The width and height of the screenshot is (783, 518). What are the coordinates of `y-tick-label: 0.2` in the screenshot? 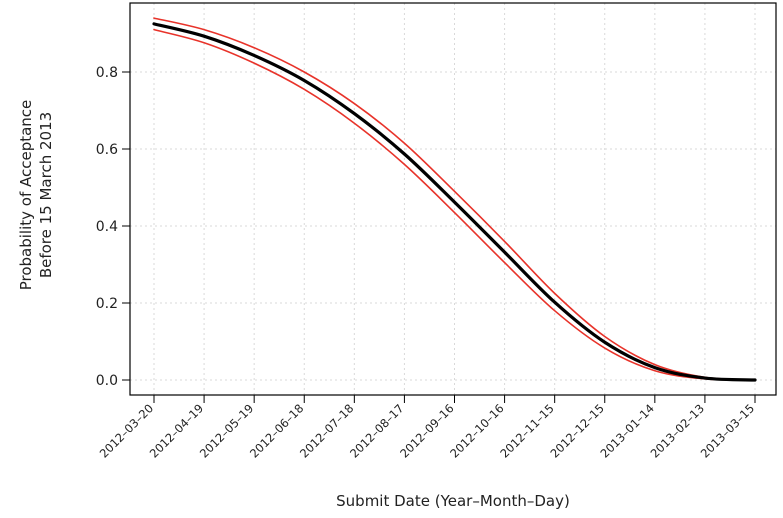 It's located at (107, 304).